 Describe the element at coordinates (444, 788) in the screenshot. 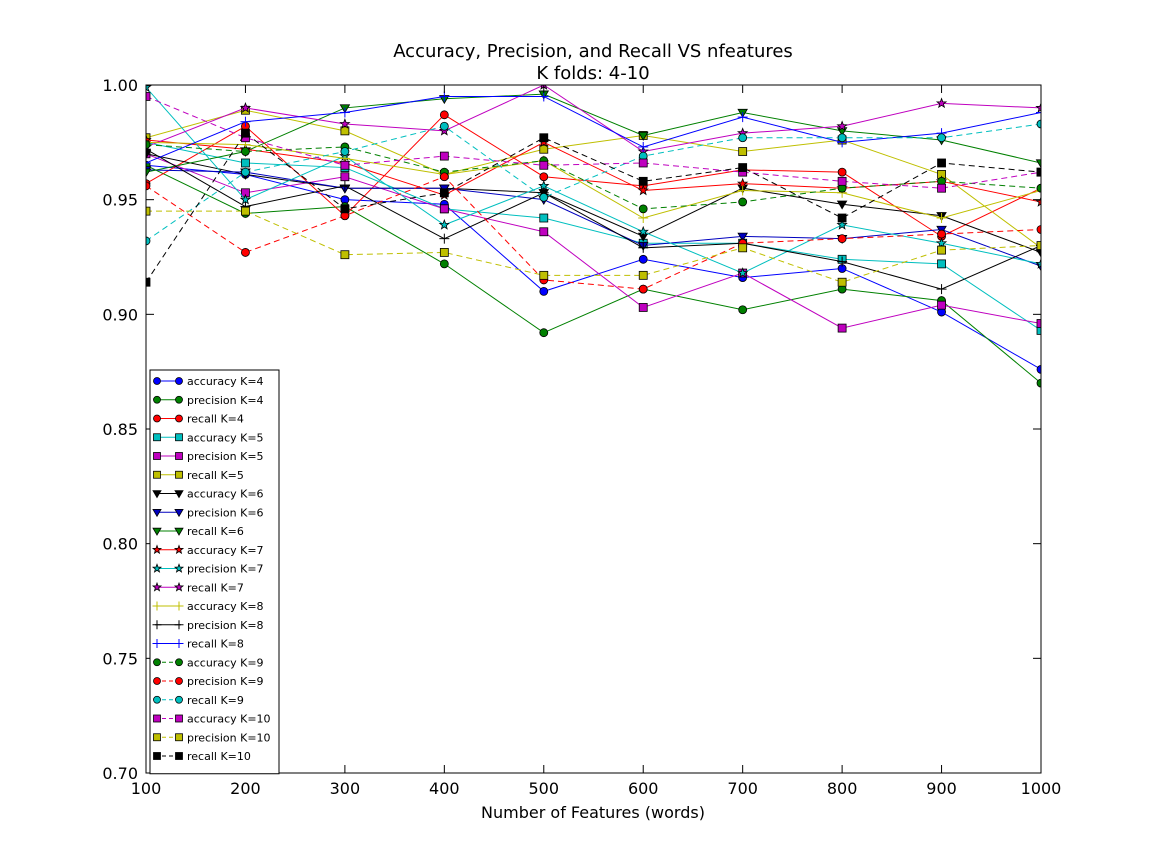

I see `x-tick-label: 400` at that location.